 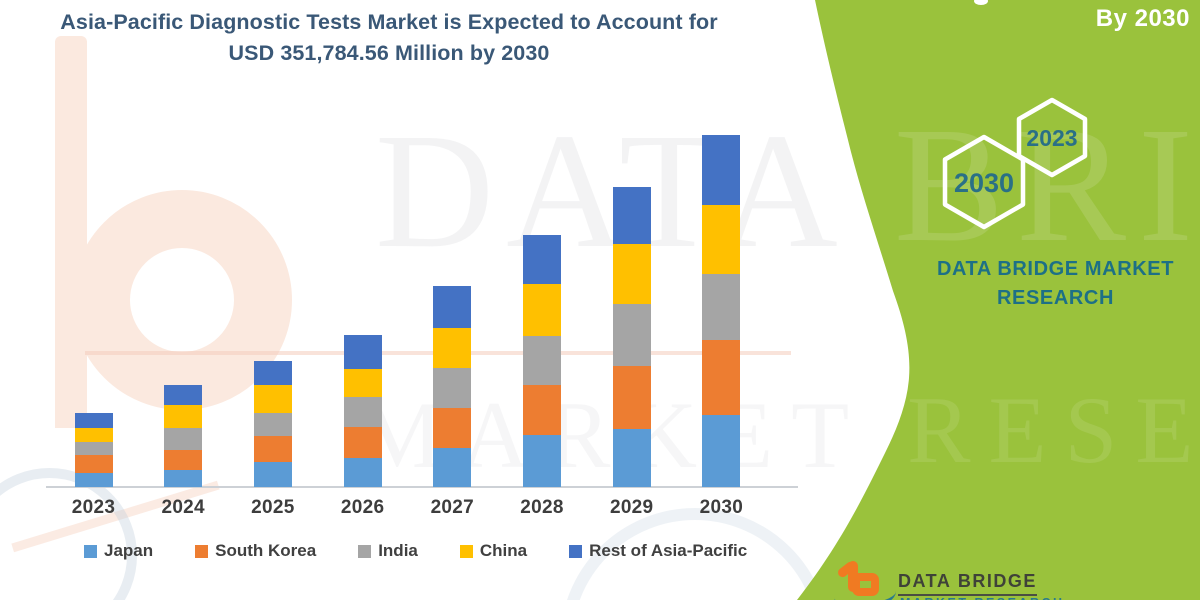 I want to click on legend-item-japan: Japan, so click(x=118, y=551).